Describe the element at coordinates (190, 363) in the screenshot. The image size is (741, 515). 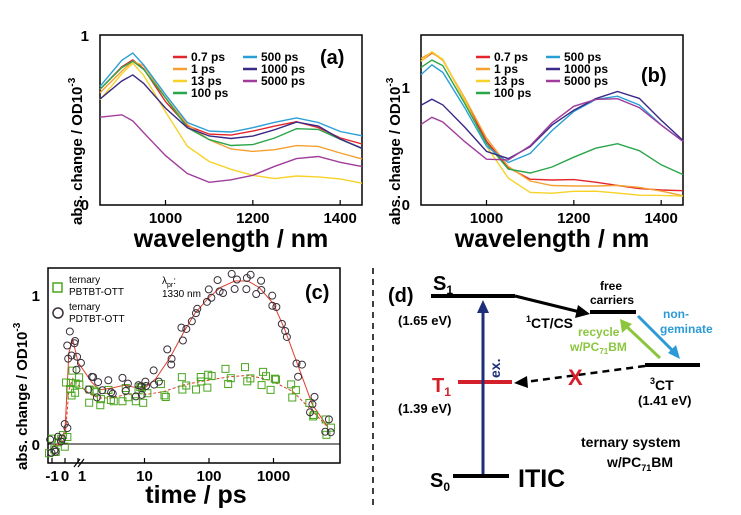
I see `panel-c-points` at that location.